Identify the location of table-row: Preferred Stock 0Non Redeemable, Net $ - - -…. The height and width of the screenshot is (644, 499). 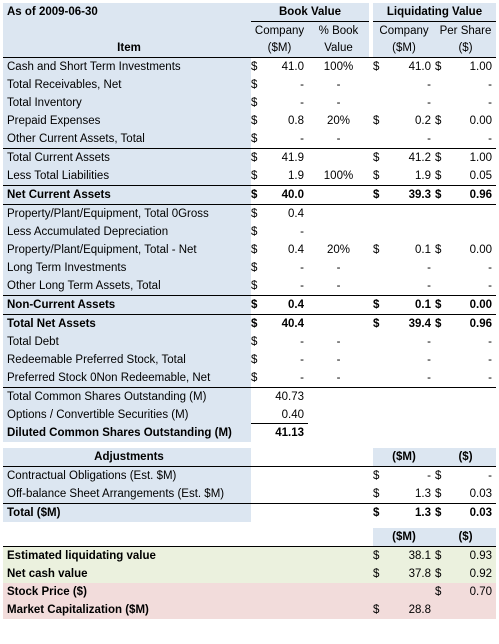
(249, 378).